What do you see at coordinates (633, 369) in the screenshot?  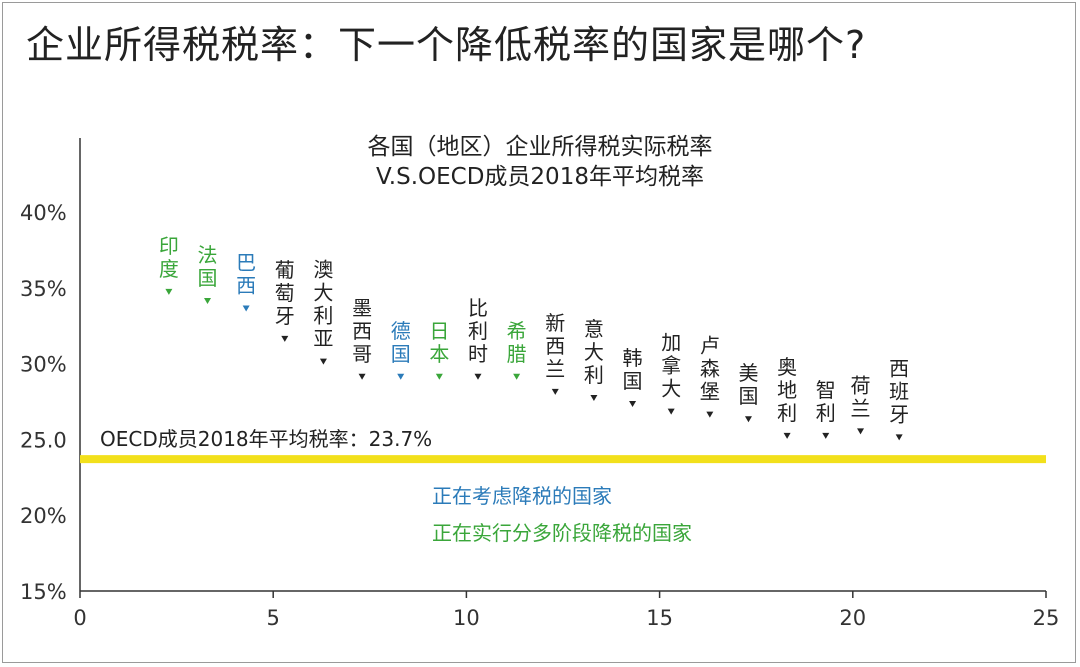 I see `point-label: 韩国` at bounding box center [633, 369].